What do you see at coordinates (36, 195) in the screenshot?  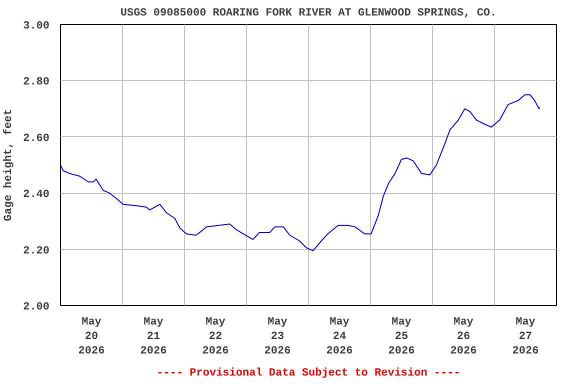 I see `y-tick-label: 2.40` at bounding box center [36, 195].